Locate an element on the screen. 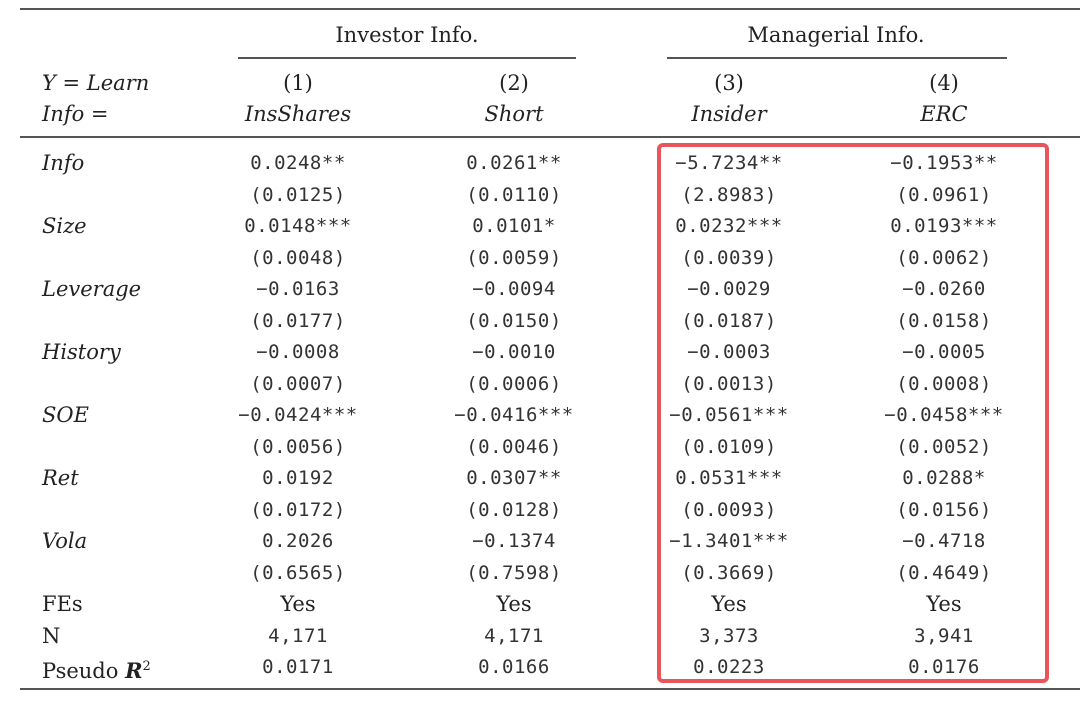  estimate-cell: 0.2026 is located at coordinates (298, 541).